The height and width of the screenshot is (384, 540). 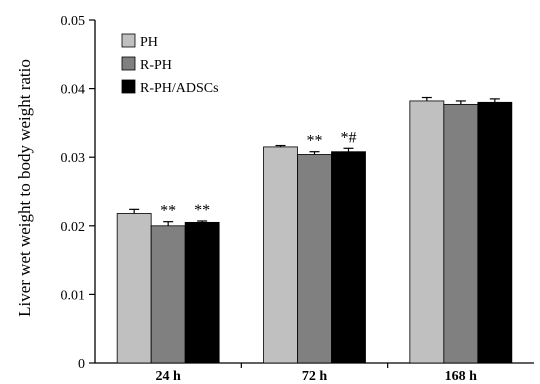 What do you see at coordinates (24, 188) in the screenshot?
I see `y-axis-label: Liver wet weight to body weight ratio` at bounding box center [24, 188].